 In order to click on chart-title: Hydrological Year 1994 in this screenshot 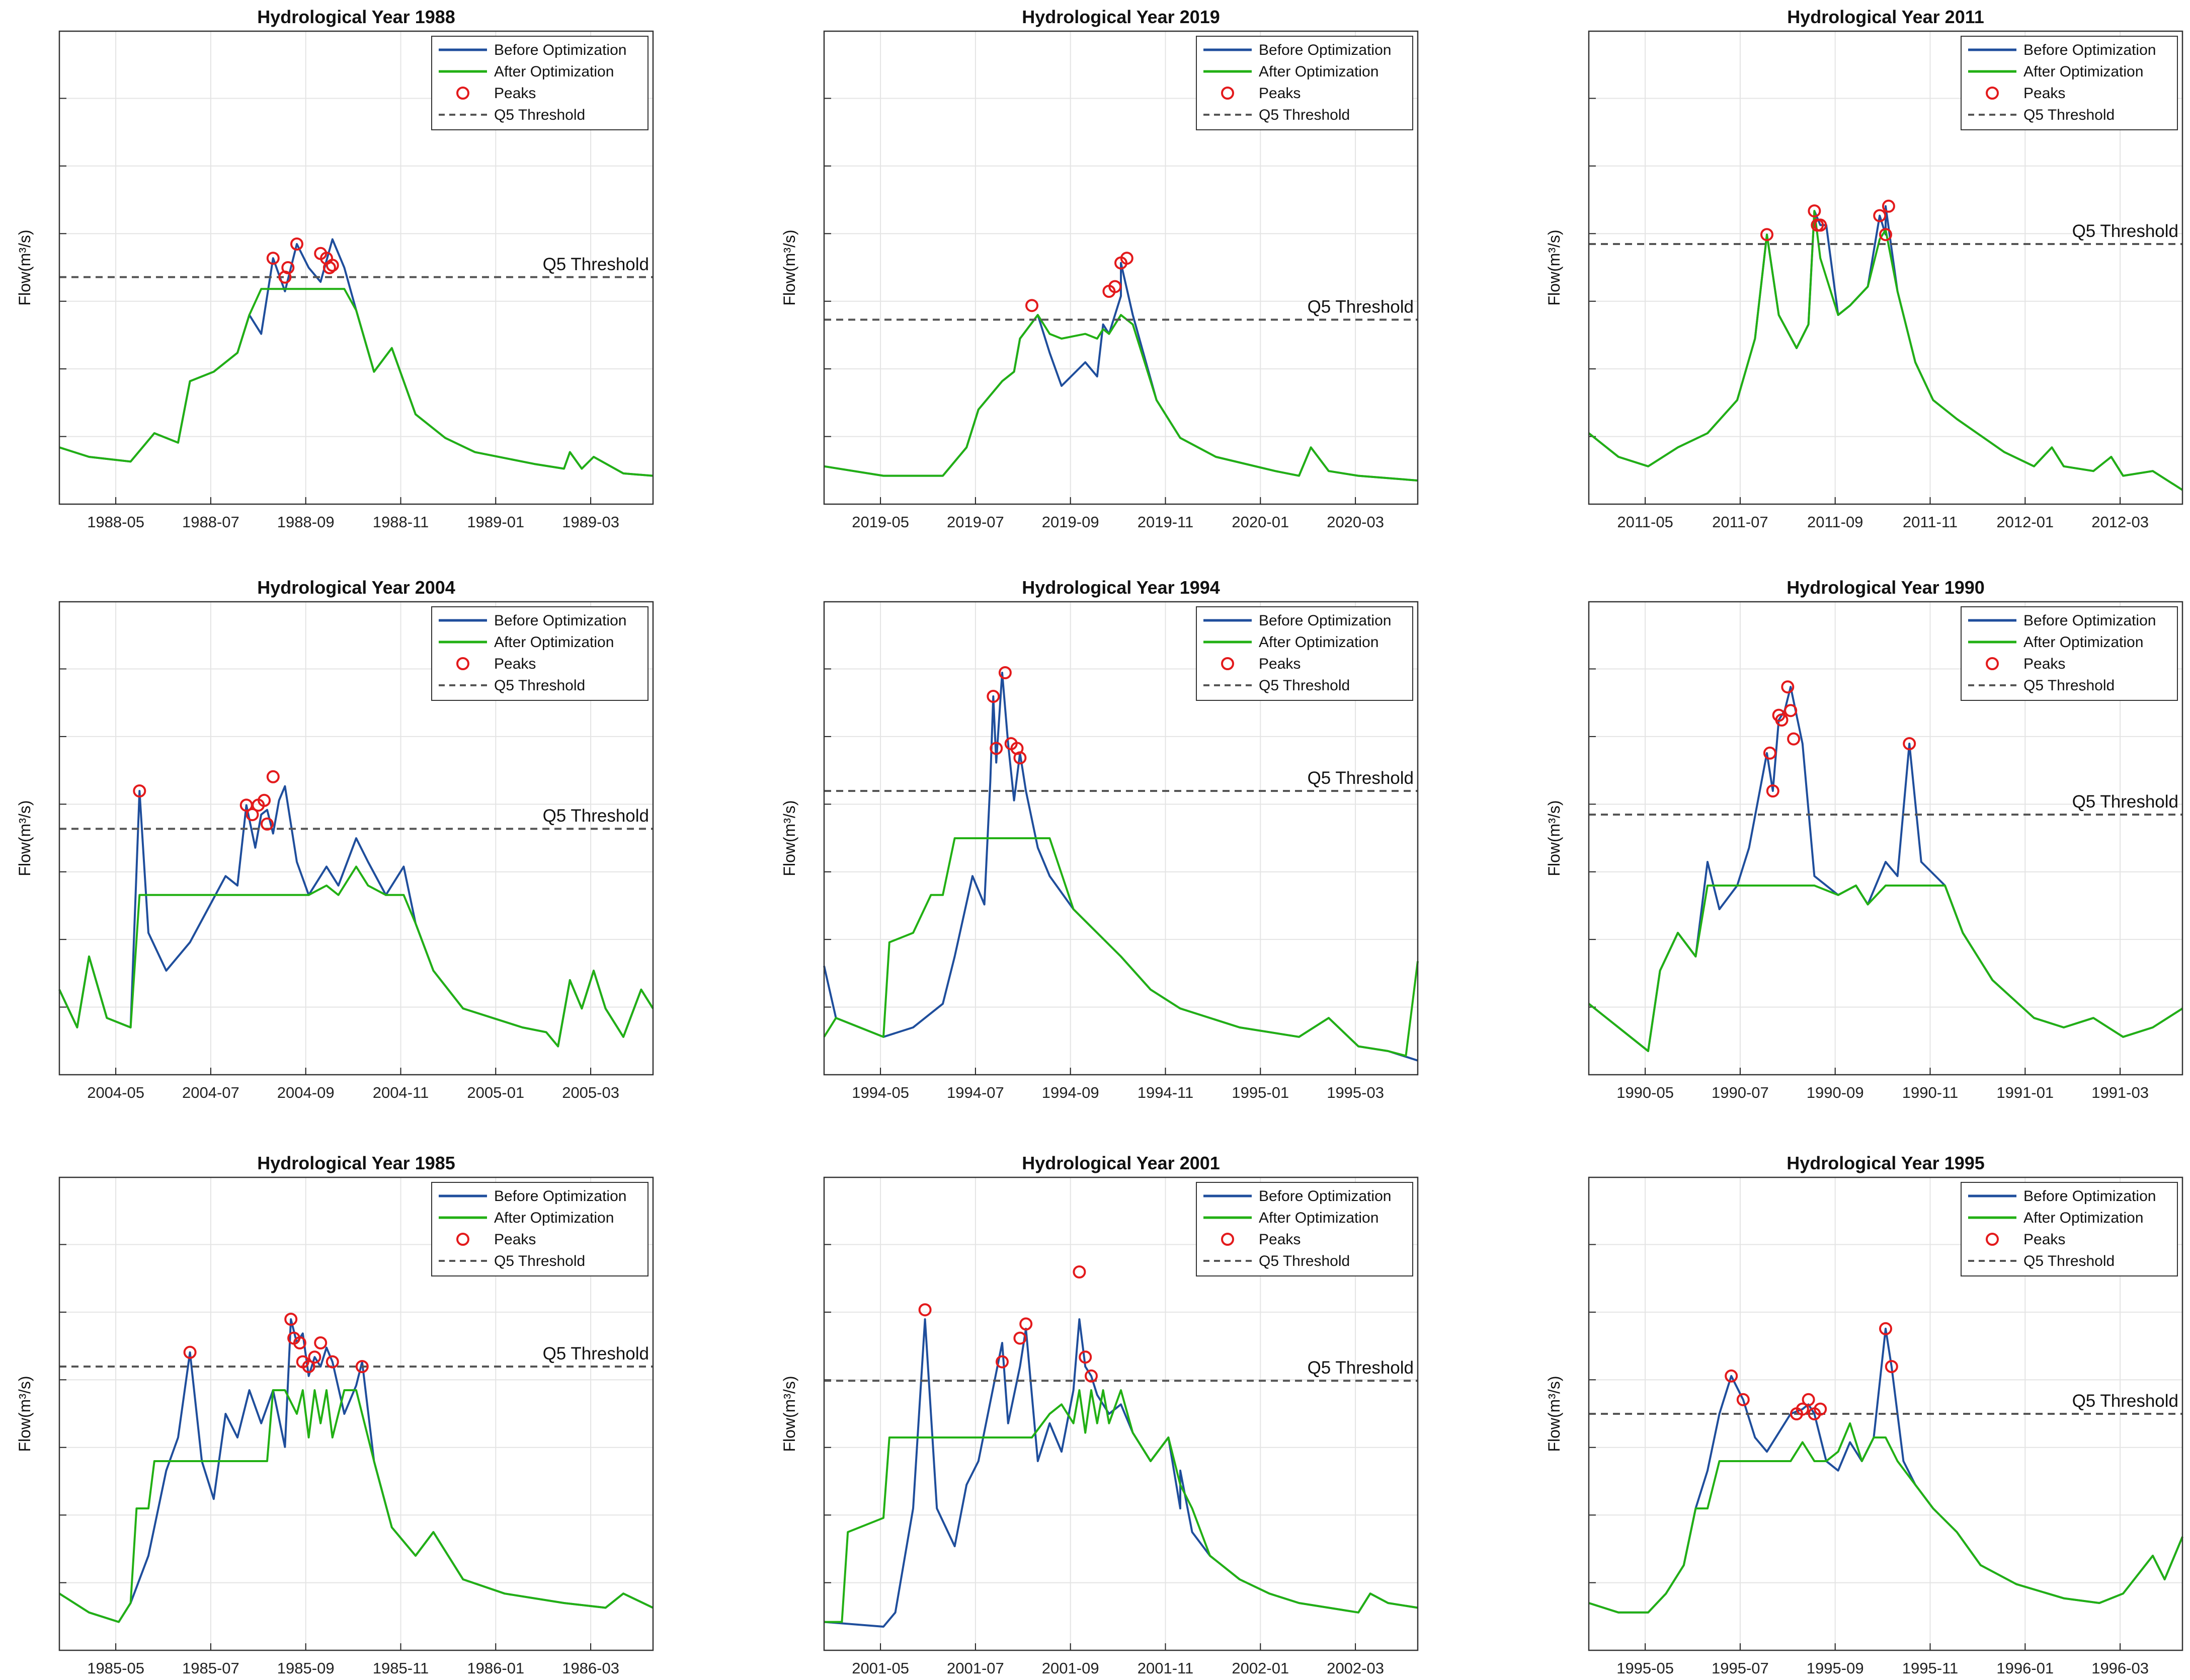, I will do `click(1121, 587)`.